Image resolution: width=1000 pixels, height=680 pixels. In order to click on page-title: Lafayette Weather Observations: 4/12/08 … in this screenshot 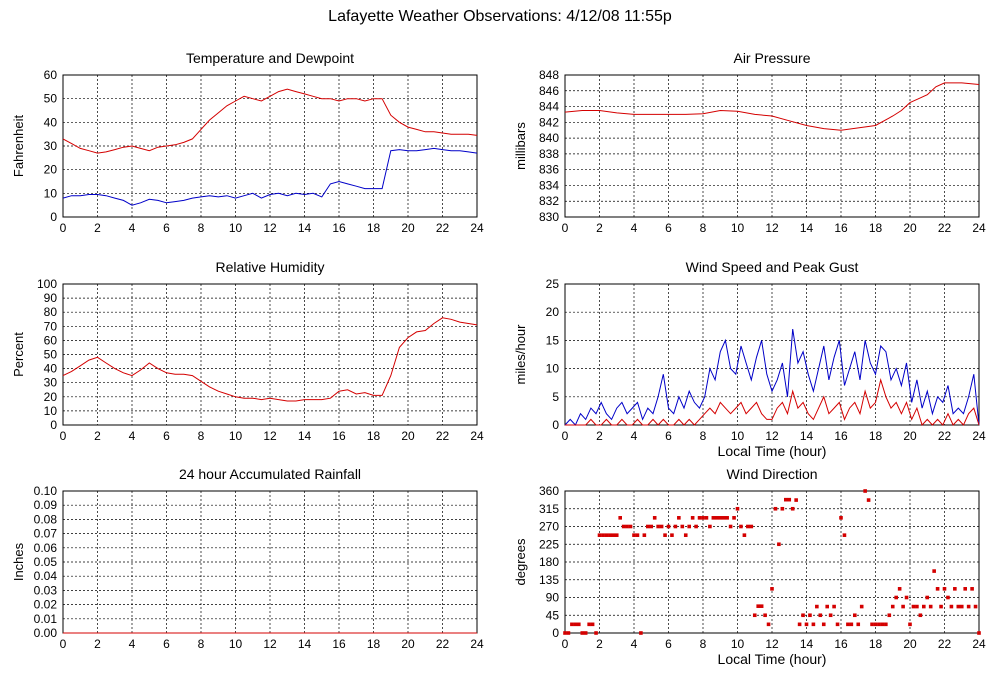, I will do `click(500, 16)`.